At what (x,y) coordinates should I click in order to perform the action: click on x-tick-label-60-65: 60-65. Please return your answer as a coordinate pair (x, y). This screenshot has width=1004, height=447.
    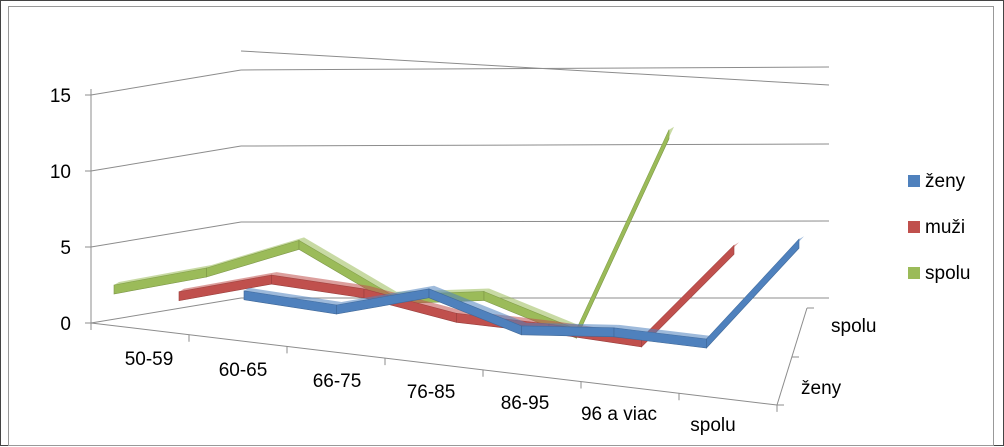
    Looking at the image, I should click on (243, 370).